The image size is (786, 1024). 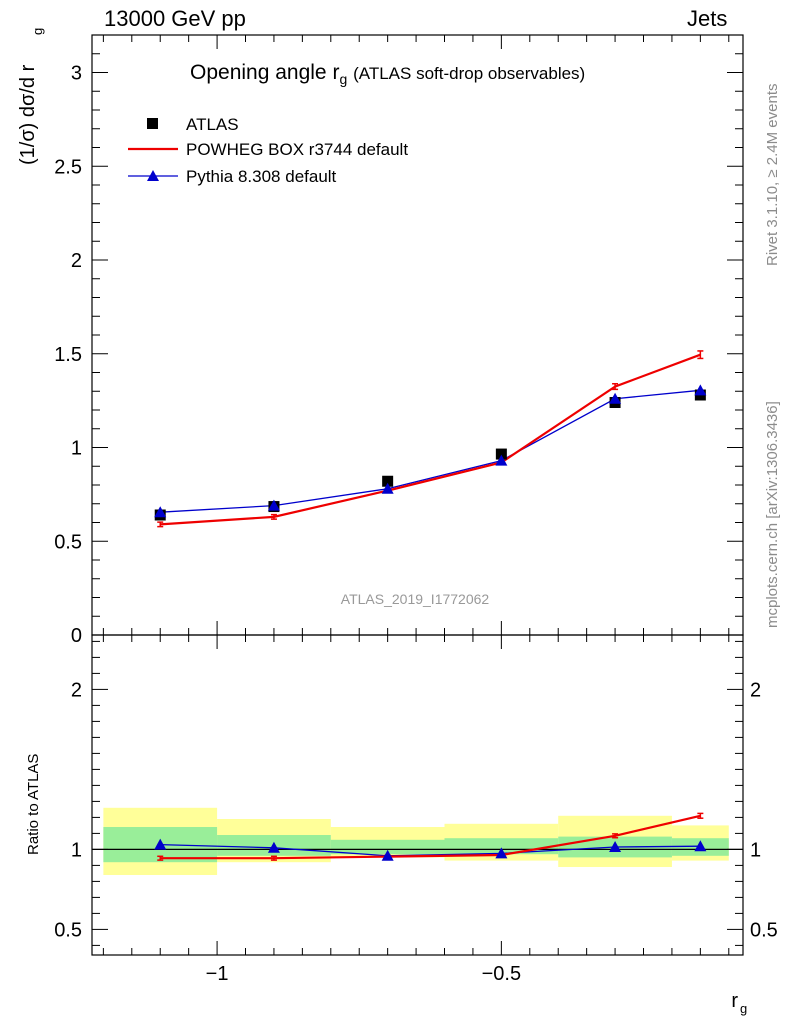 I want to click on ratio-y-tick-label-right: 0.5, so click(x=764, y=930).